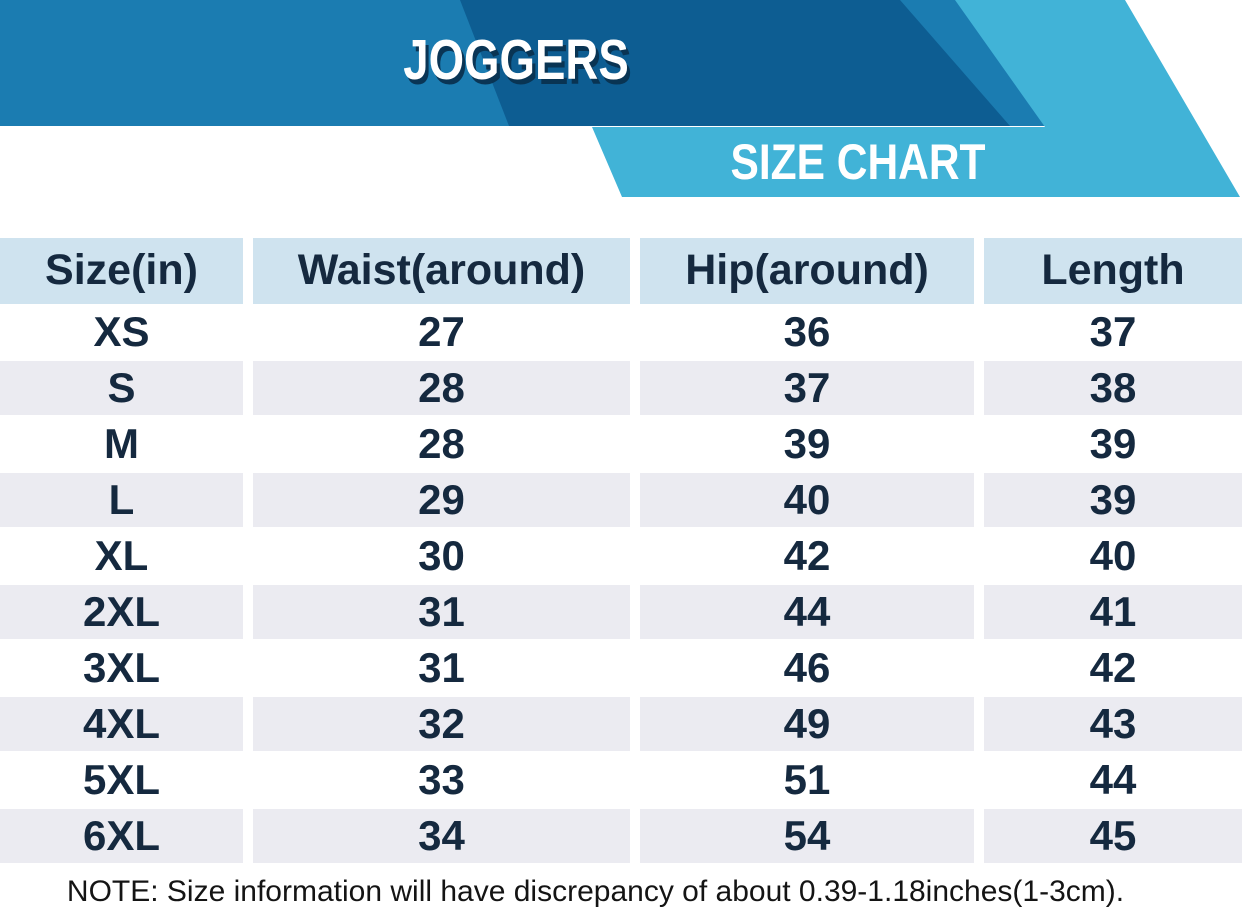  What do you see at coordinates (121, 556) in the screenshot?
I see `row-size-label: XL` at bounding box center [121, 556].